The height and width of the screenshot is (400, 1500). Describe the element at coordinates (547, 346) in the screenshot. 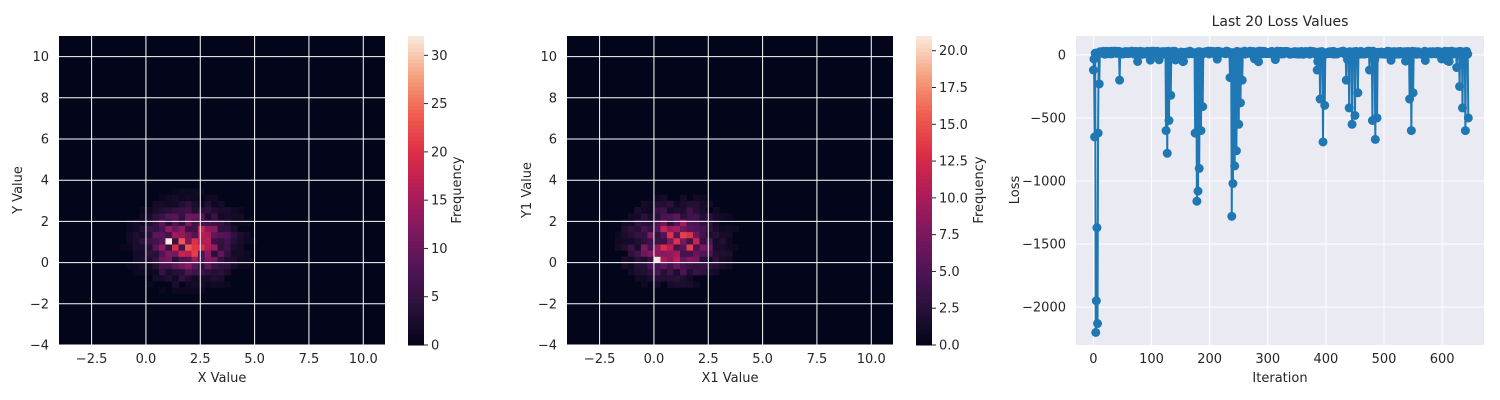

I see `y-tick-label: −4` at that location.